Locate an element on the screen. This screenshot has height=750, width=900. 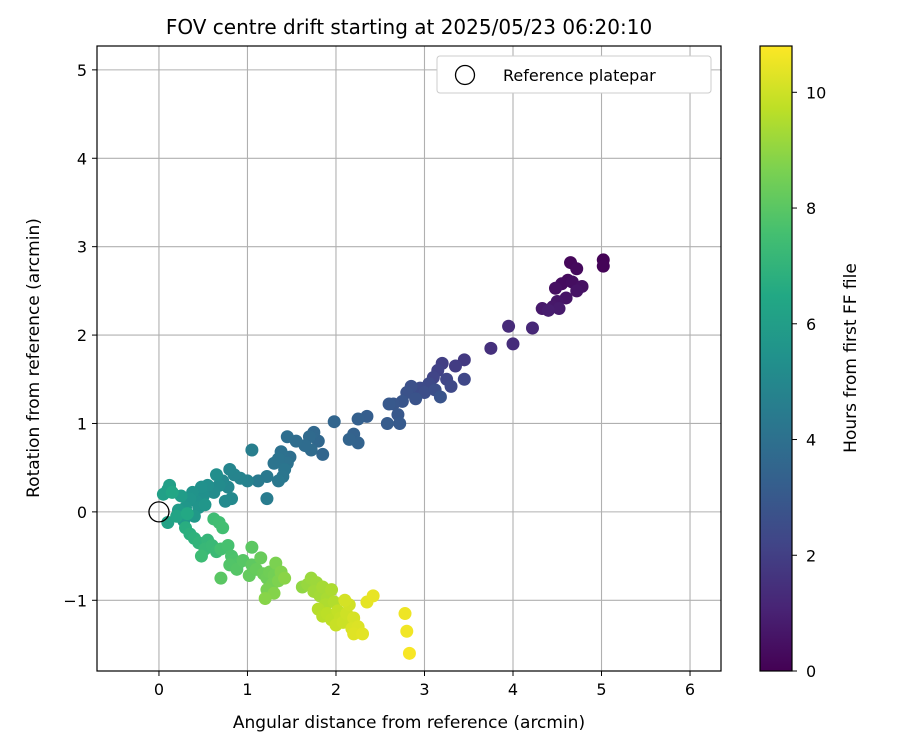
colorbar-label: Hours from first FF file is located at coordinates (851, 358).